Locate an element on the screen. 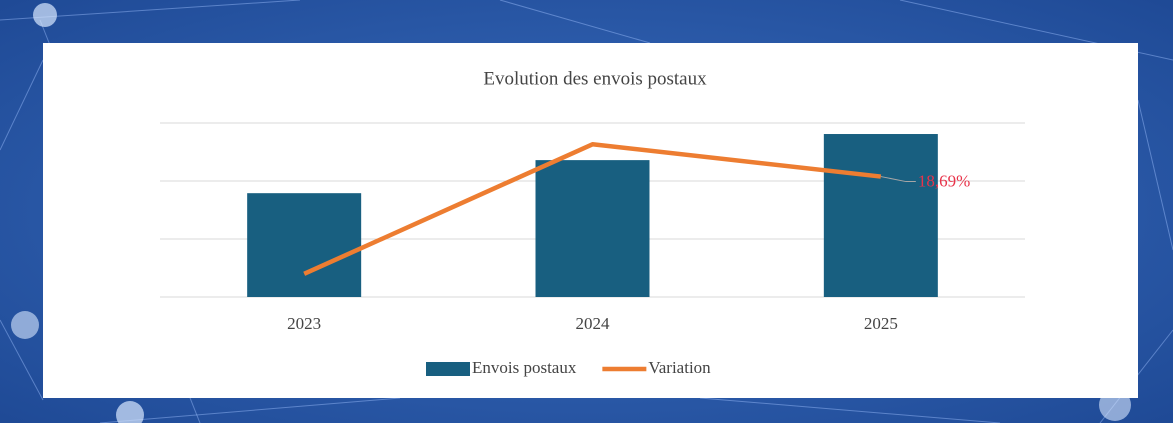  legend-swatch is located at coordinates (448, 369).